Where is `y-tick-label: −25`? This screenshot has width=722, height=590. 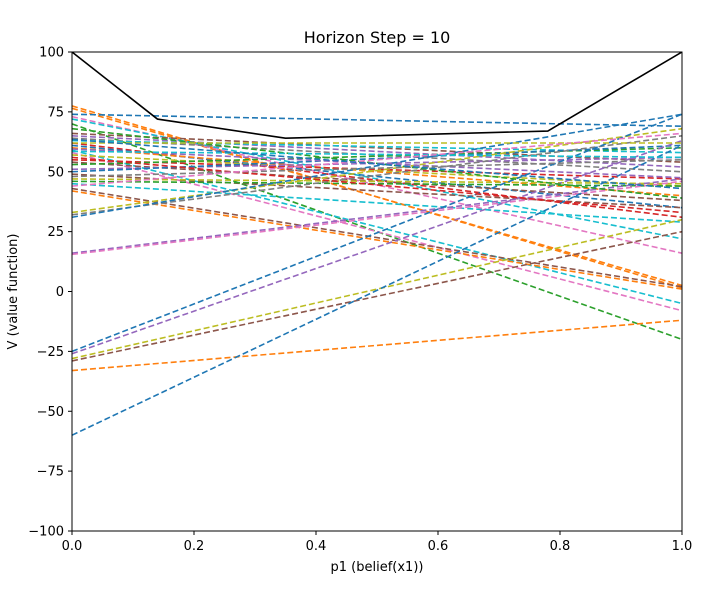
y-tick-label: −25 is located at coordinates (50, 352).